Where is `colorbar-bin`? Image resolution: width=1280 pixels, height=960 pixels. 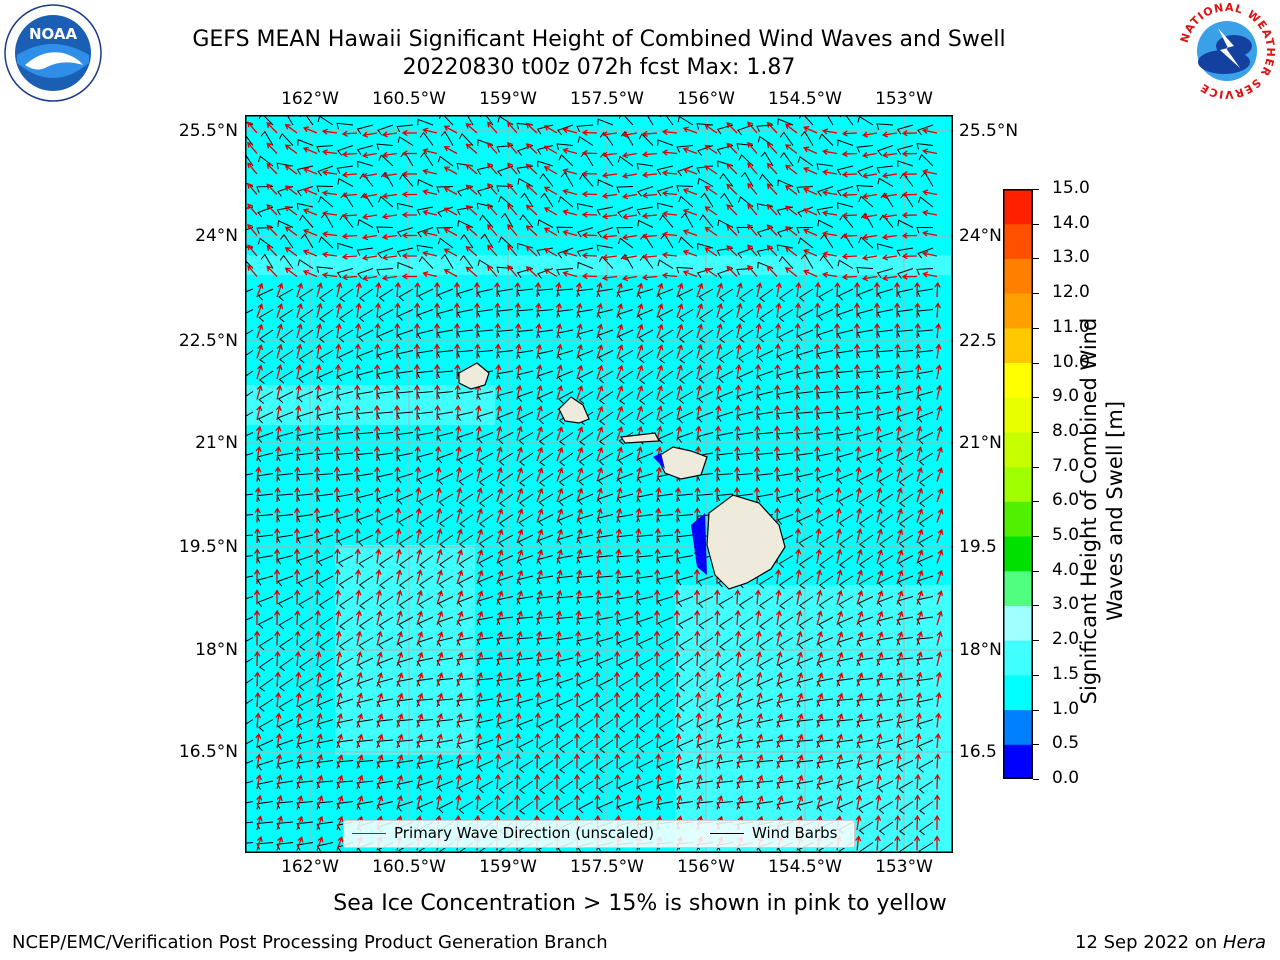 colorbar-bin is located at coordinates (1018, 449).